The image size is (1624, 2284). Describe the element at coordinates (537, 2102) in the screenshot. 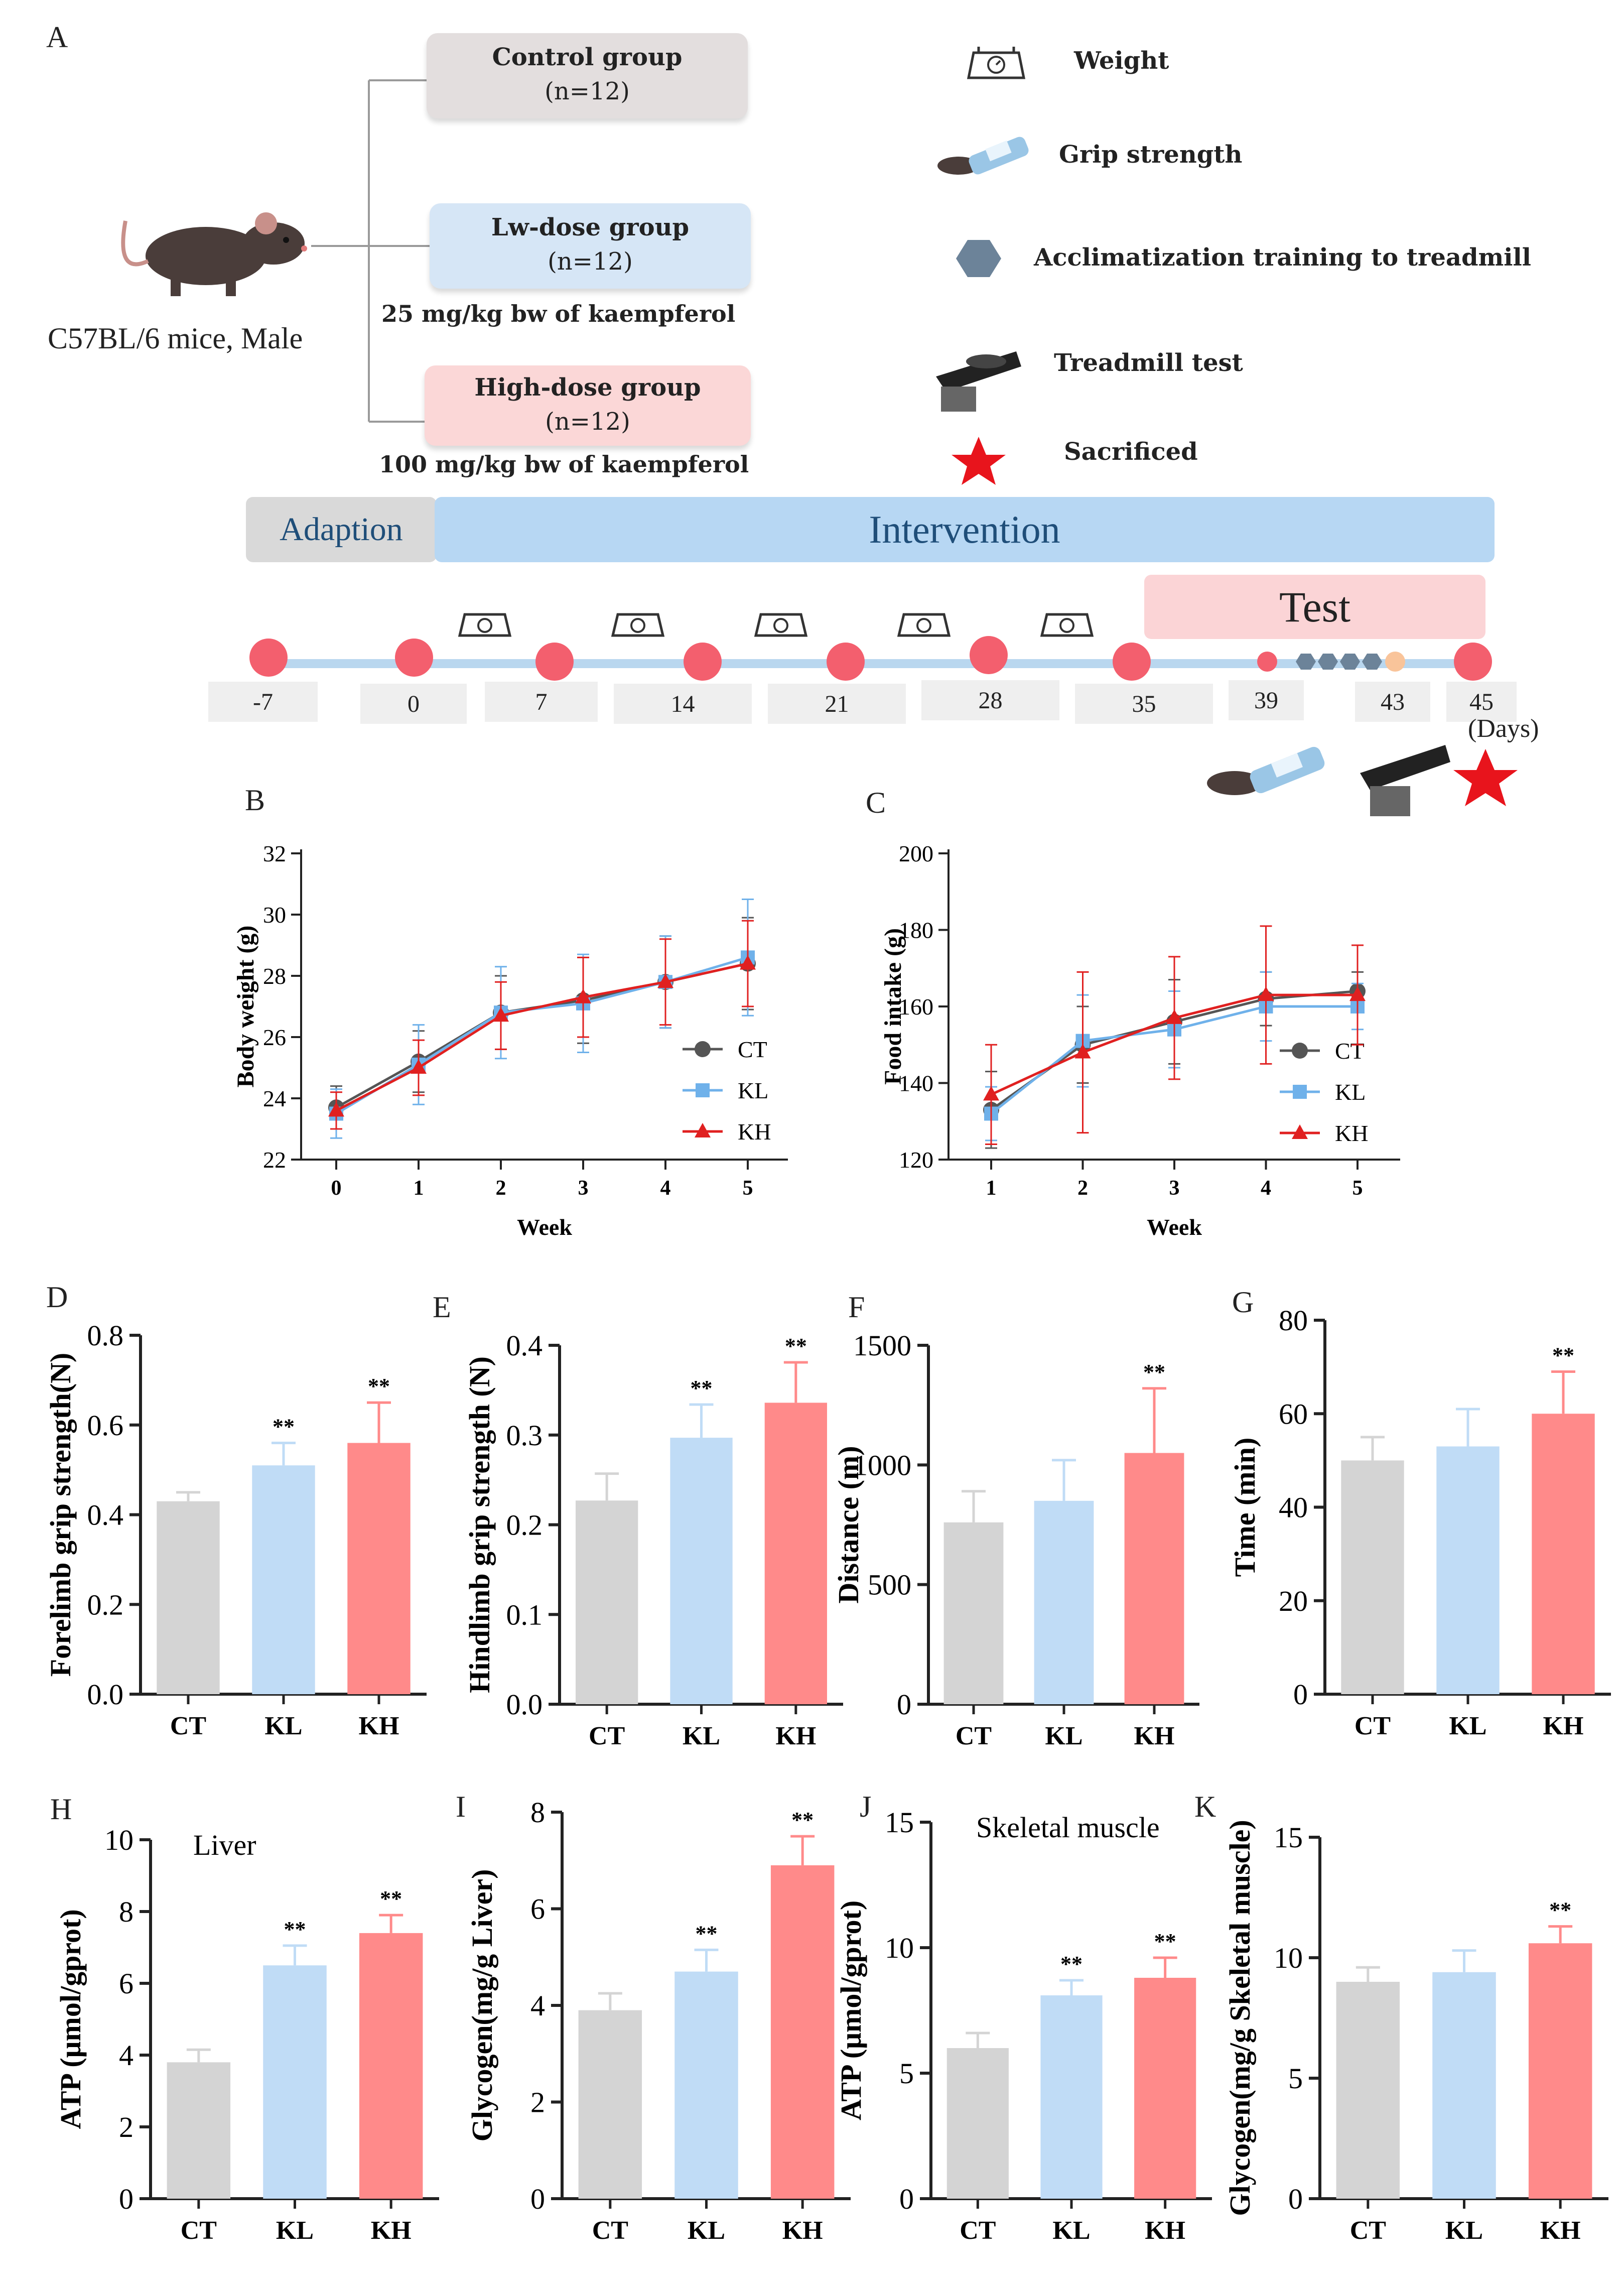

I see `y-tick-label: 2` at that location.